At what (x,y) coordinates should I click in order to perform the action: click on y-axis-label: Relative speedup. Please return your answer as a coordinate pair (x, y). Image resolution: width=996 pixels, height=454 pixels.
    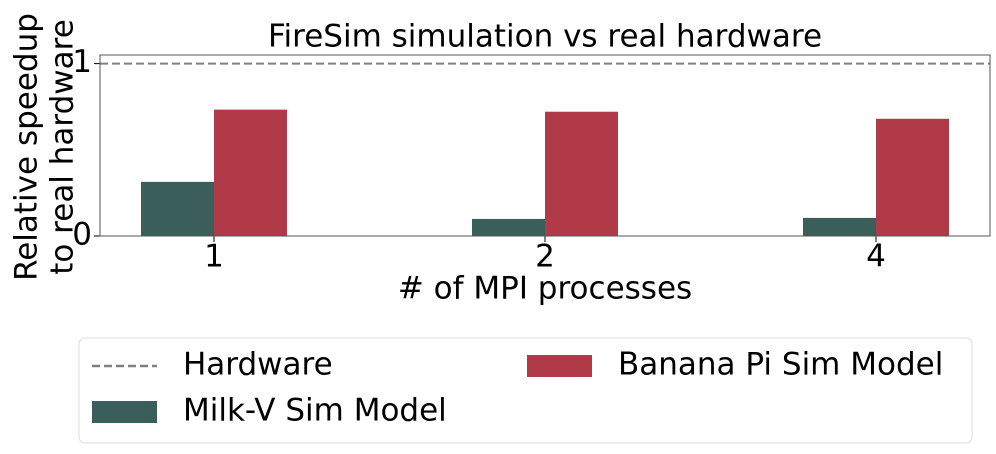
    Looking at the image, I should click on (27, 147).